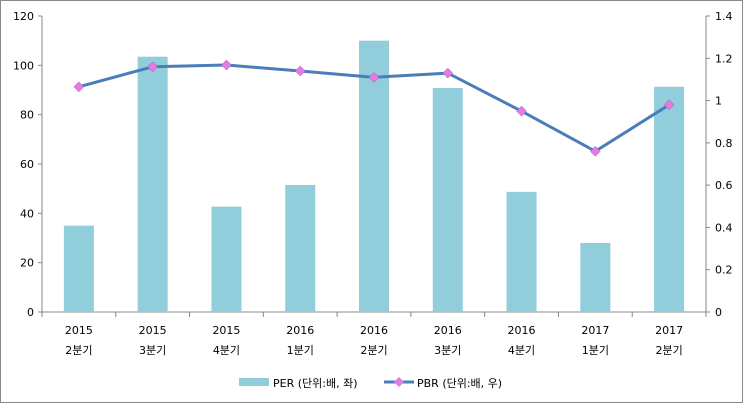  I want to click on left-tick-label: 0, so click(30, 312).